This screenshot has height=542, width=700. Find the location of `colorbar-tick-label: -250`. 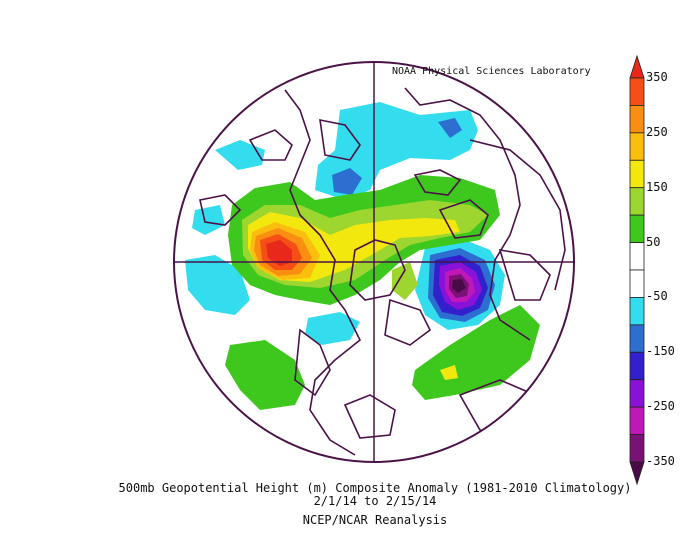

colorbar-tick-label: -250 is located at coordinates (660, 406).